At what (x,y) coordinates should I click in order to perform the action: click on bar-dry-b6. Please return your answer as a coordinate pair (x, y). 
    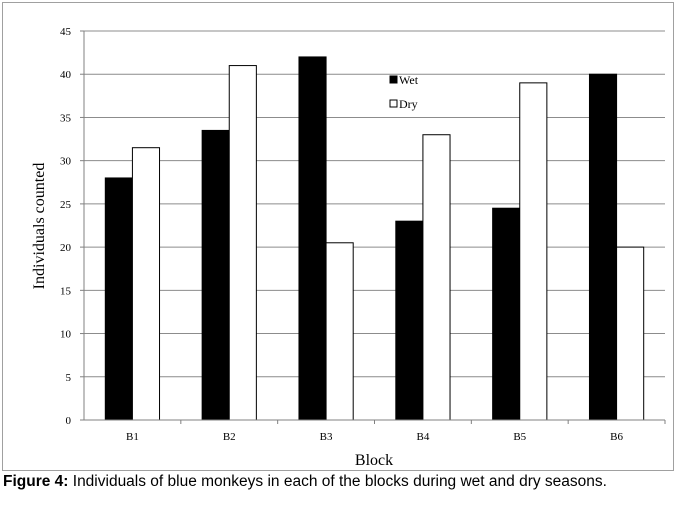
    Looking at the image, I should click on (630, 333).